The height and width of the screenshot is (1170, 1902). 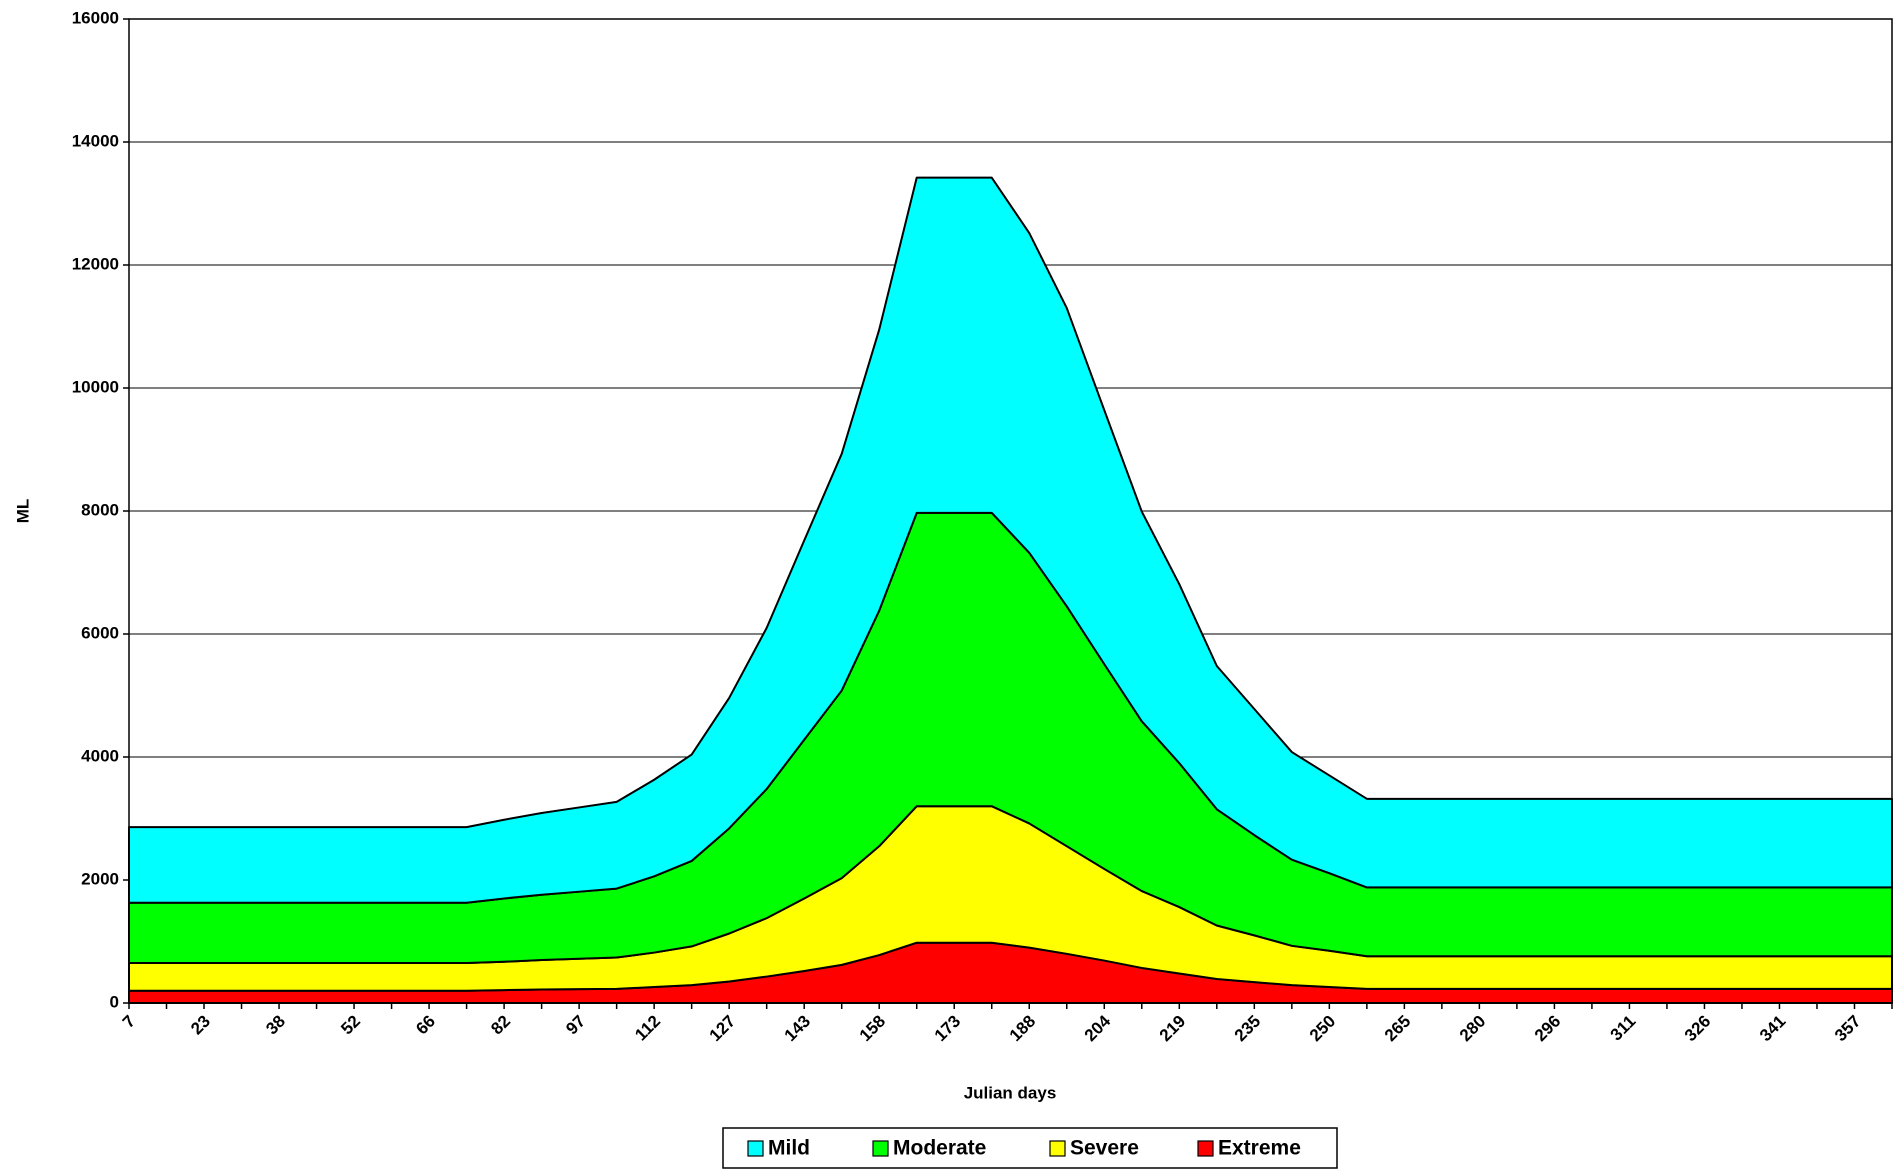 I want to click on y-tick-label: 0, so click(x=114, y=1001).